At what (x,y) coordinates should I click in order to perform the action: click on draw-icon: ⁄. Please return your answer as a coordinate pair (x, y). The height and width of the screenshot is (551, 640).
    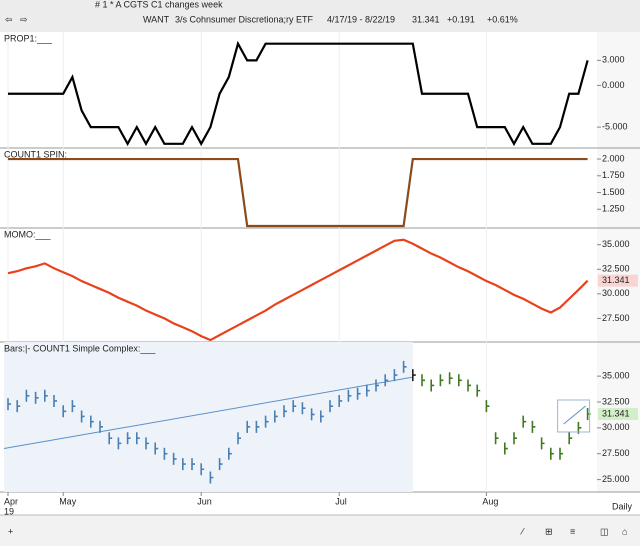
    Looking at the image, I should click on (522, 531).